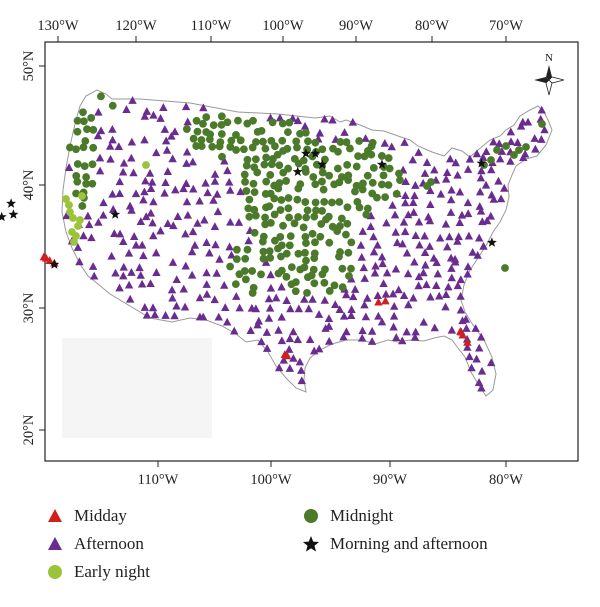 The width and height of the screenshot is (600, 607). Describe the element at coordinates (362, 515) in the screenshot. I see `legend-label-midnight: Midnight` at that location.